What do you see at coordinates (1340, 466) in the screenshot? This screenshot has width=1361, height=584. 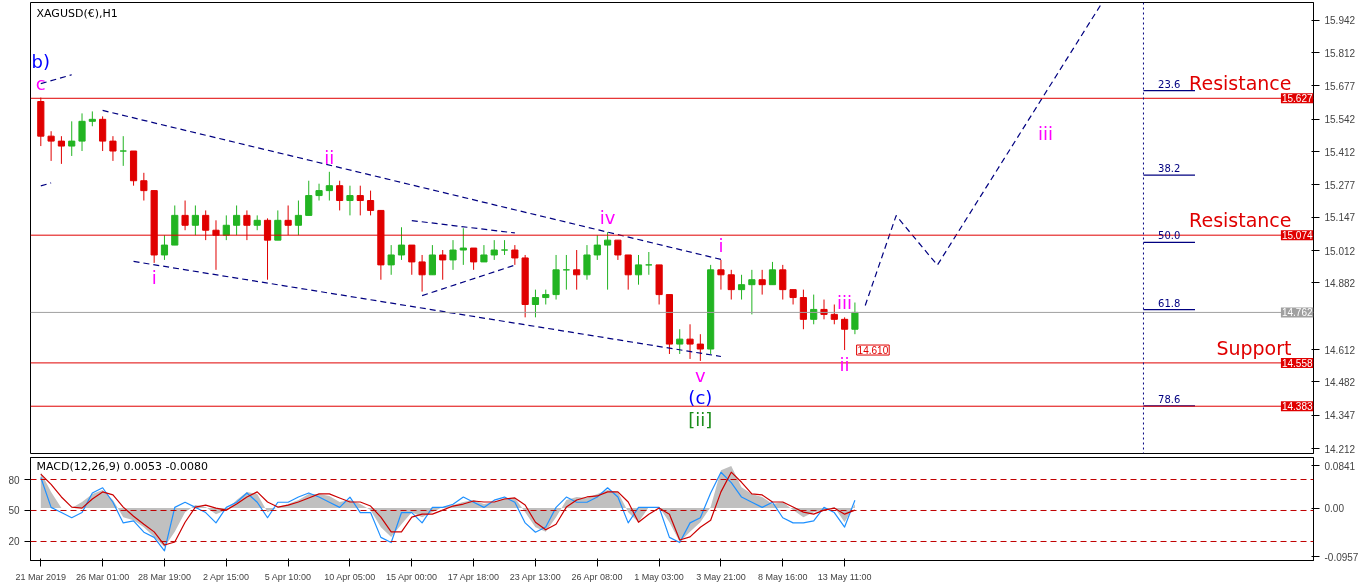 I see `y-tick-label: 0.0841` at bounding box center [1340, 466].